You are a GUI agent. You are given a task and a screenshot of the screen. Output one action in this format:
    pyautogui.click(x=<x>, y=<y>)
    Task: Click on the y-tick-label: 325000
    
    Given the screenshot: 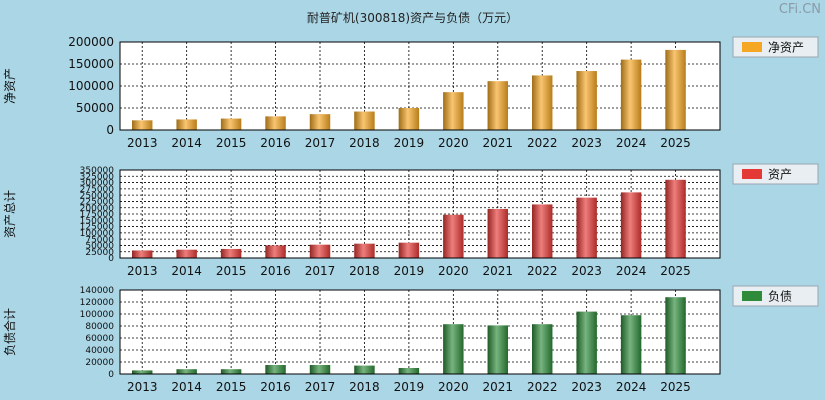 What is the action you would take?
    pyautogui.click(x=97, y=177)
    